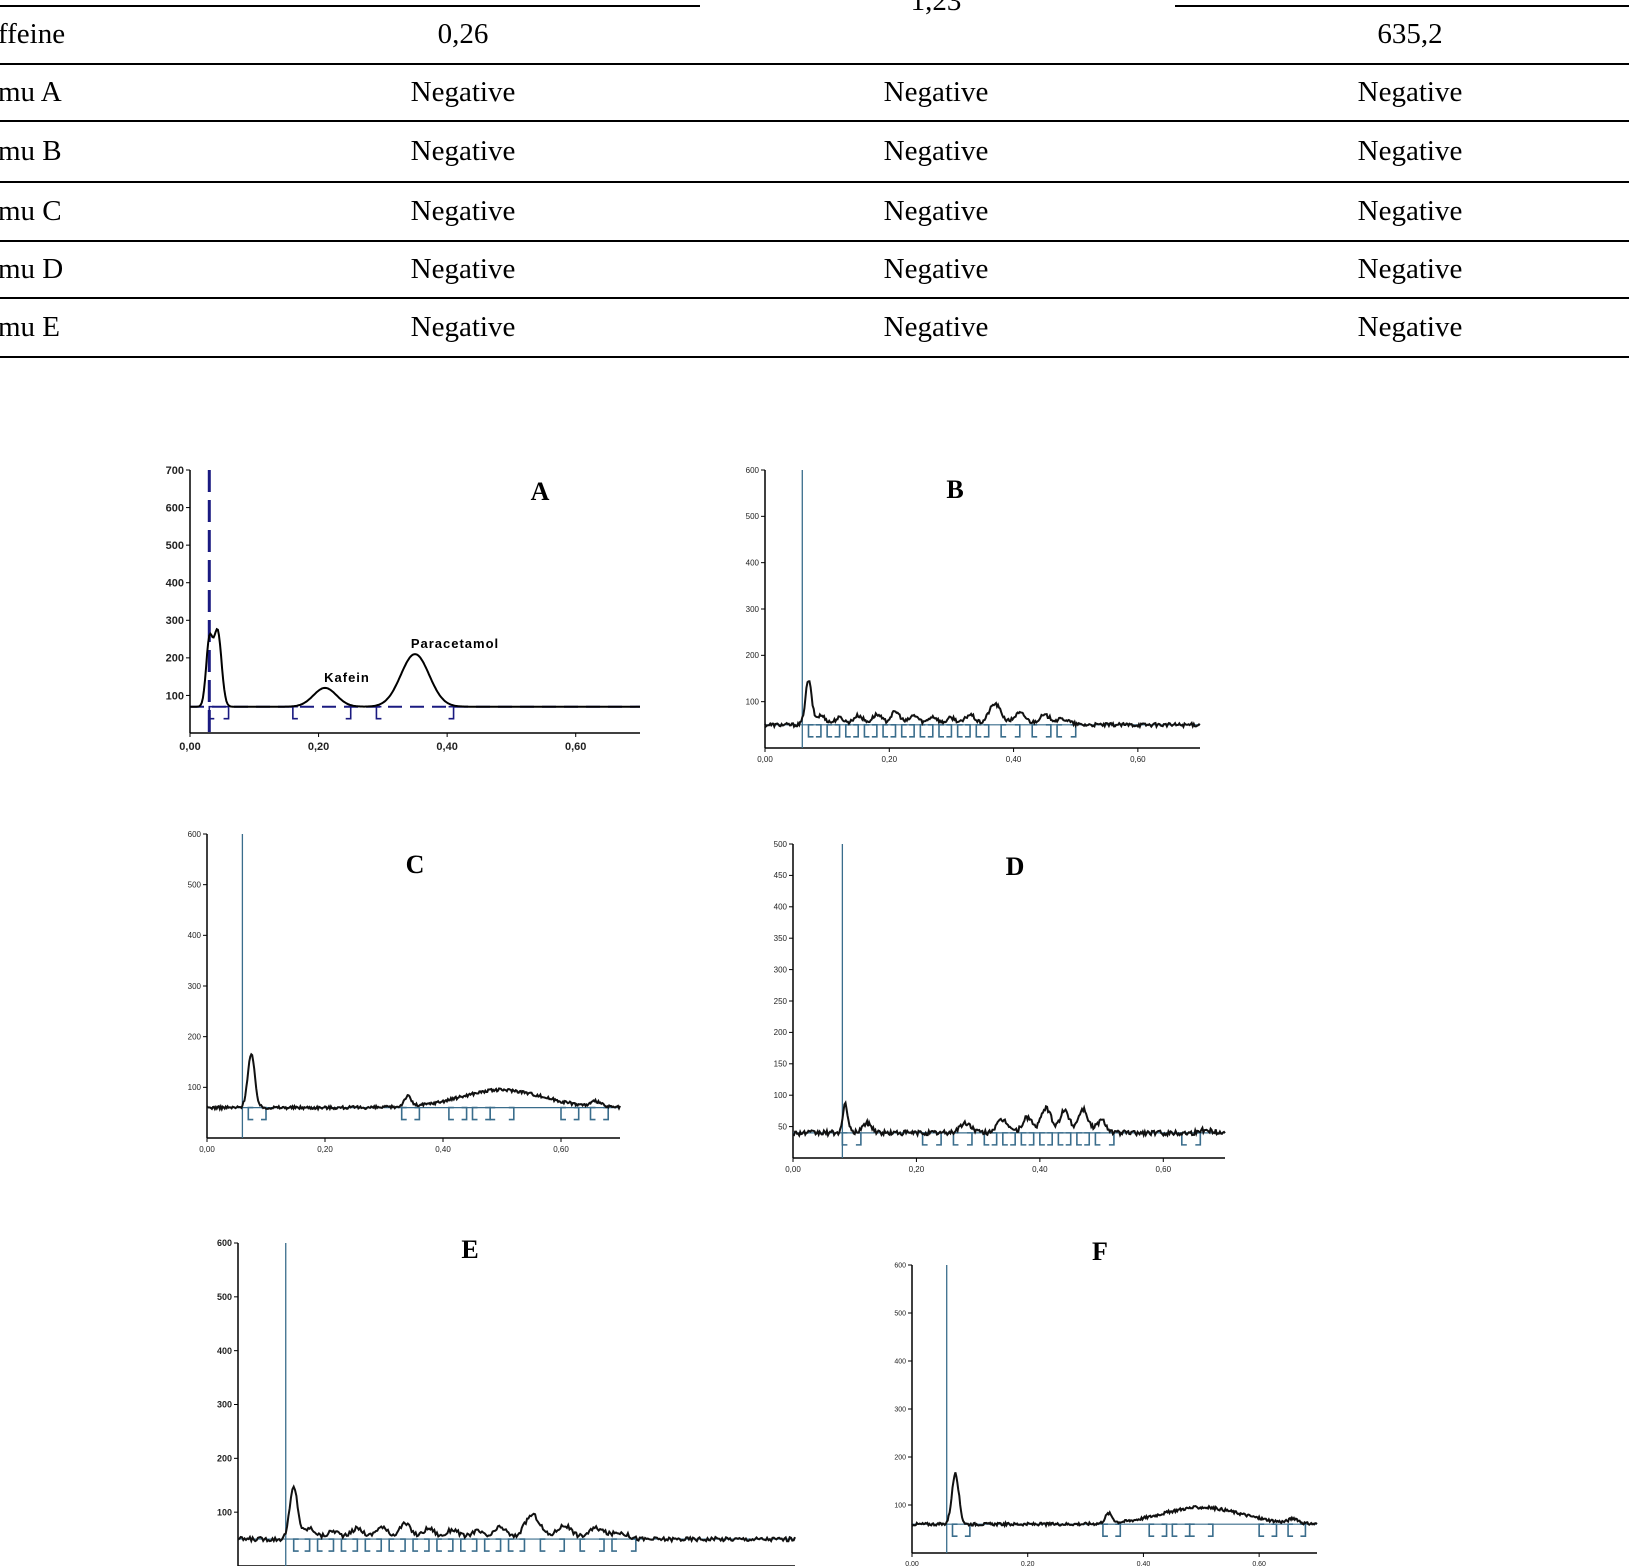  What do you see at coordinates (469, 1249) in the screenshot?
I see `panel-letter: E` at bounding box center [469, 1249].